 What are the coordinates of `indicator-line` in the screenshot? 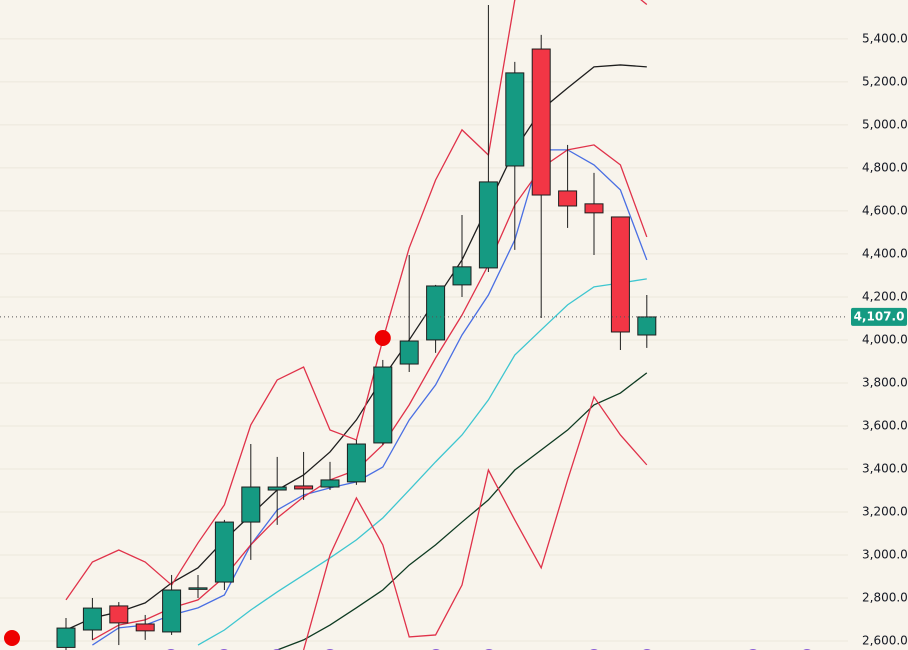 It's located at (475, 522).